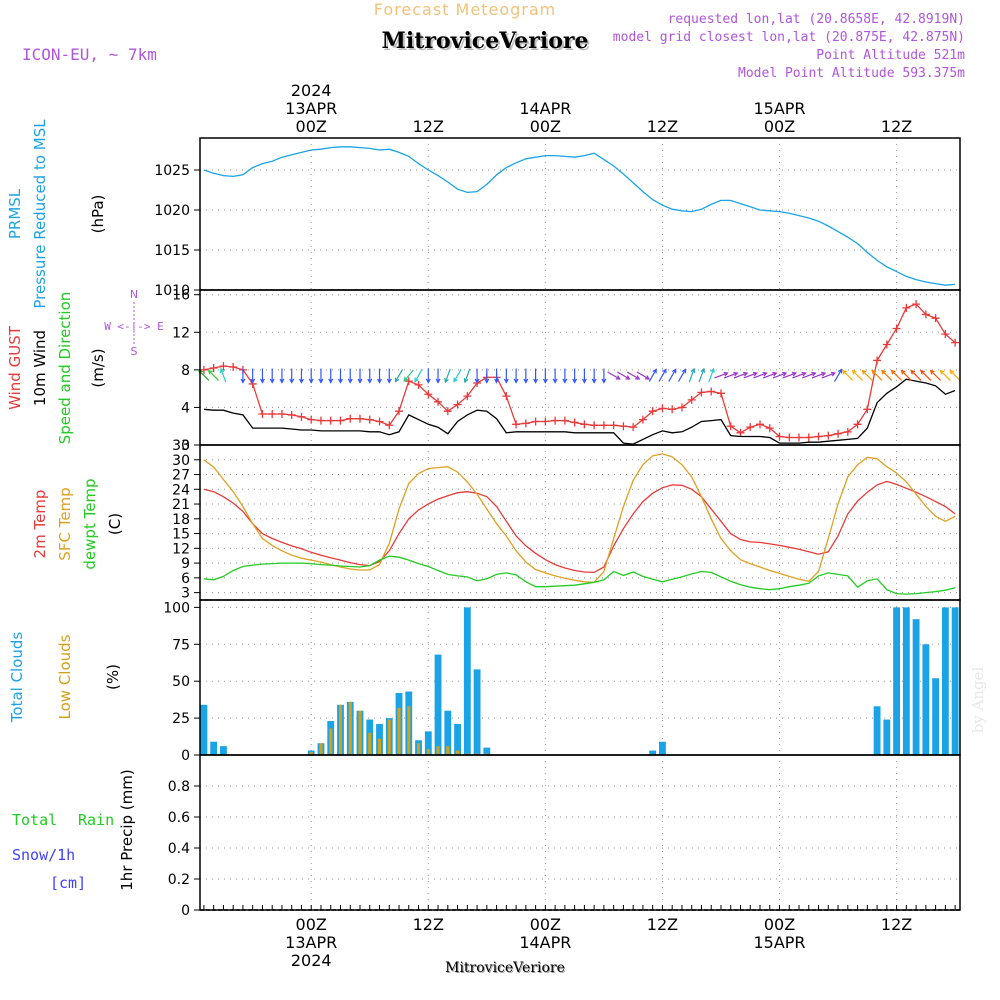 This screenshot has width=1000, height=1000. What do you see at coordinates (779, 126) in the screenshot?
I see `top-time-label: 00Z` at bounding box center [779, 126].